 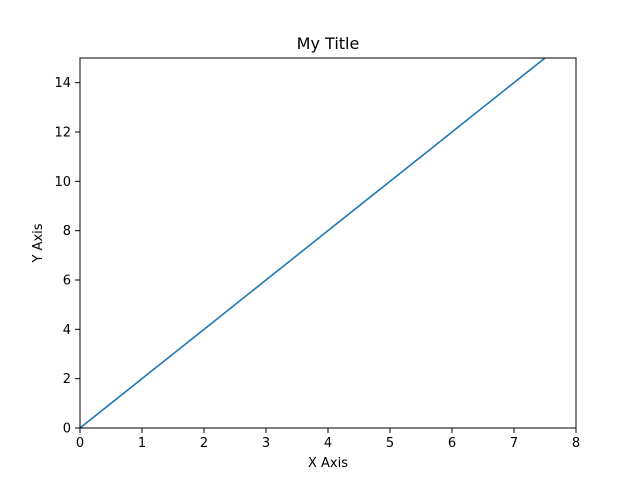 I want to click on x-tick-label: 7, so click(x=514, y=443).